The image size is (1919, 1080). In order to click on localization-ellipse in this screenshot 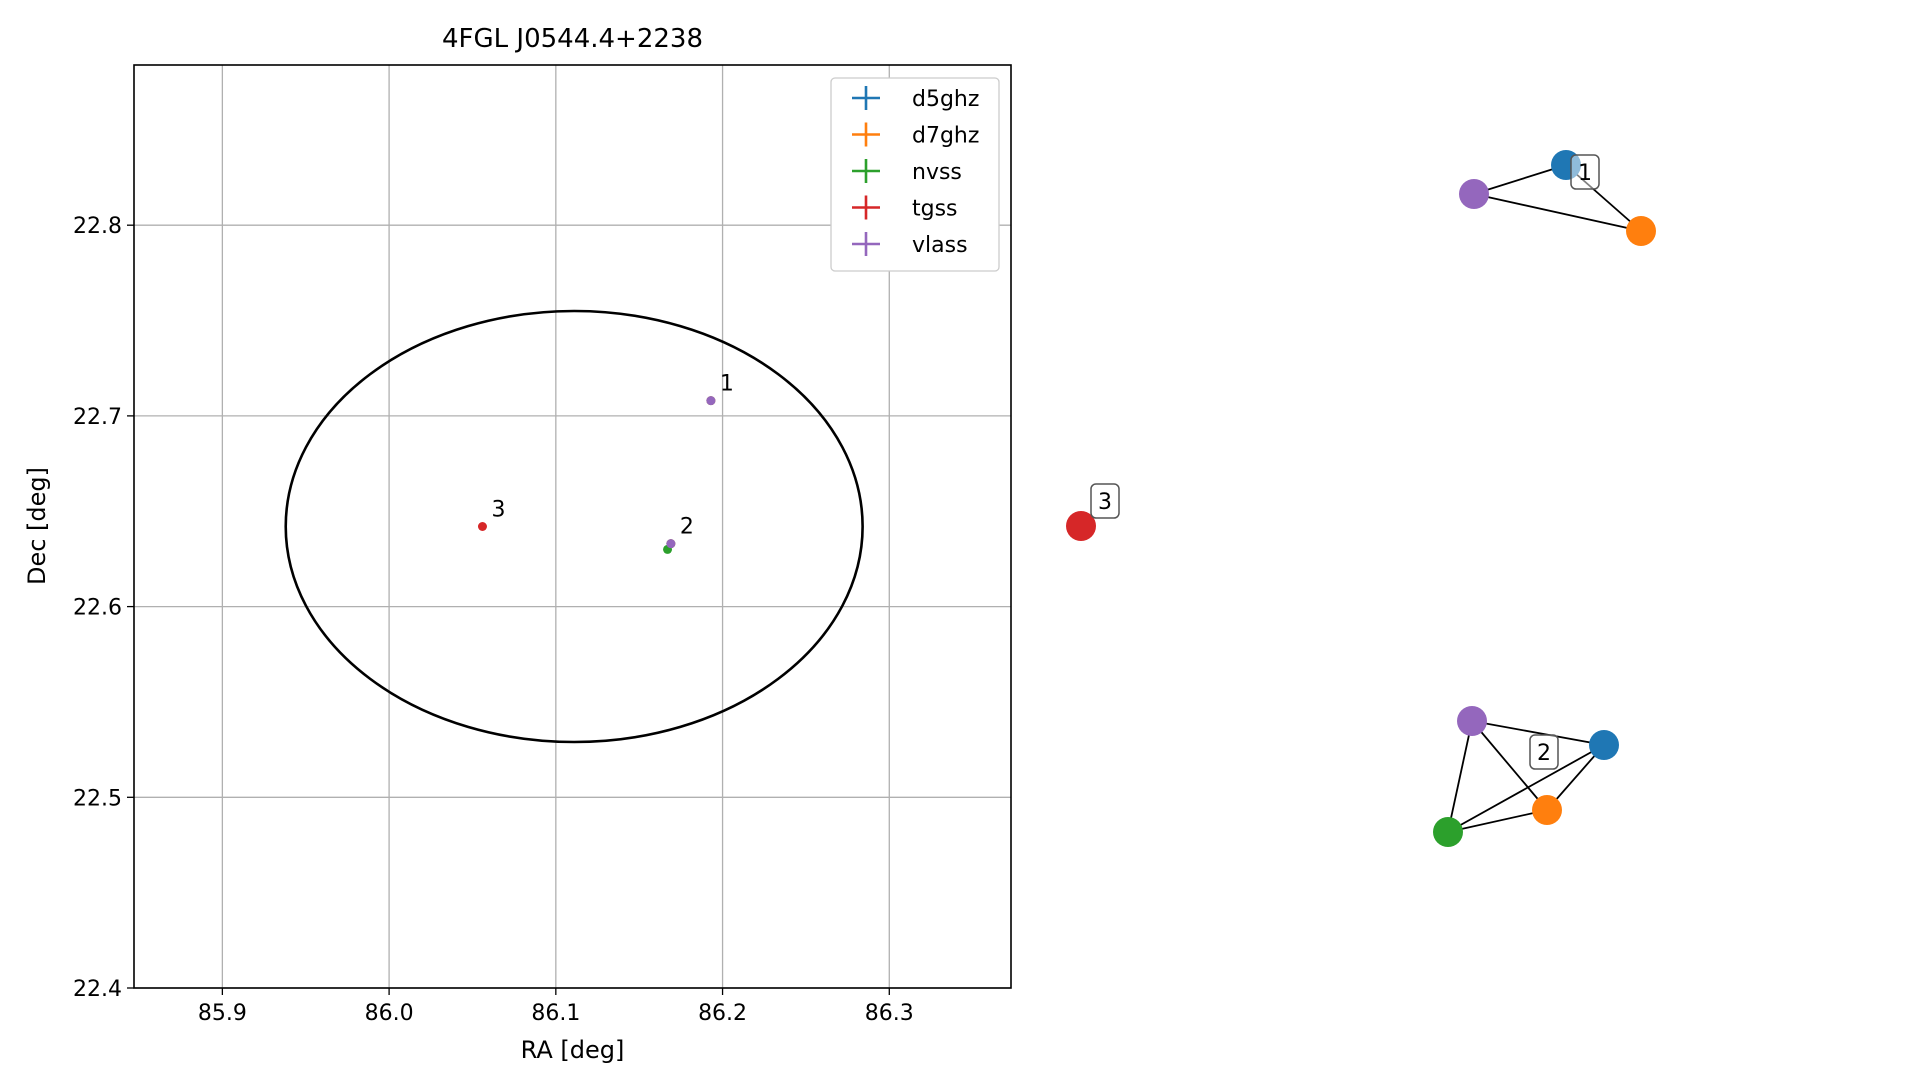, I will do `click(574, 526)`.